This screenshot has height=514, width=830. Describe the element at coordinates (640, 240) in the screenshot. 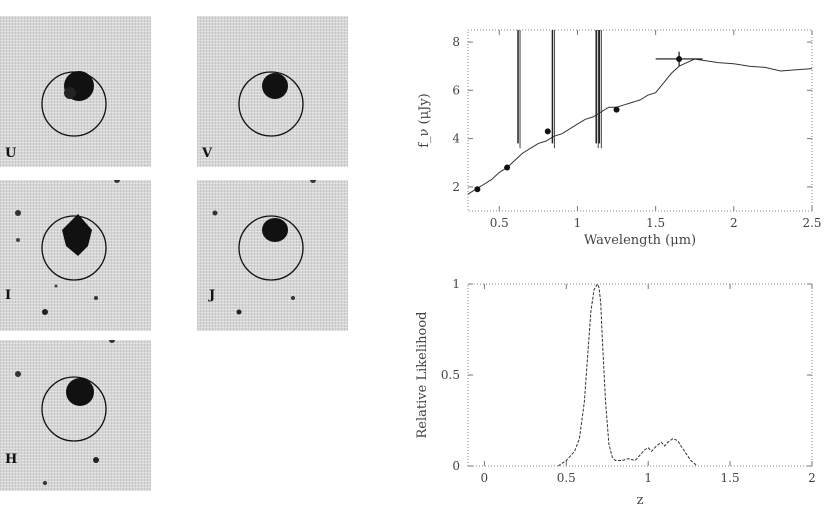

I see `x-axis-label: Wavelength (μm)` at that location.